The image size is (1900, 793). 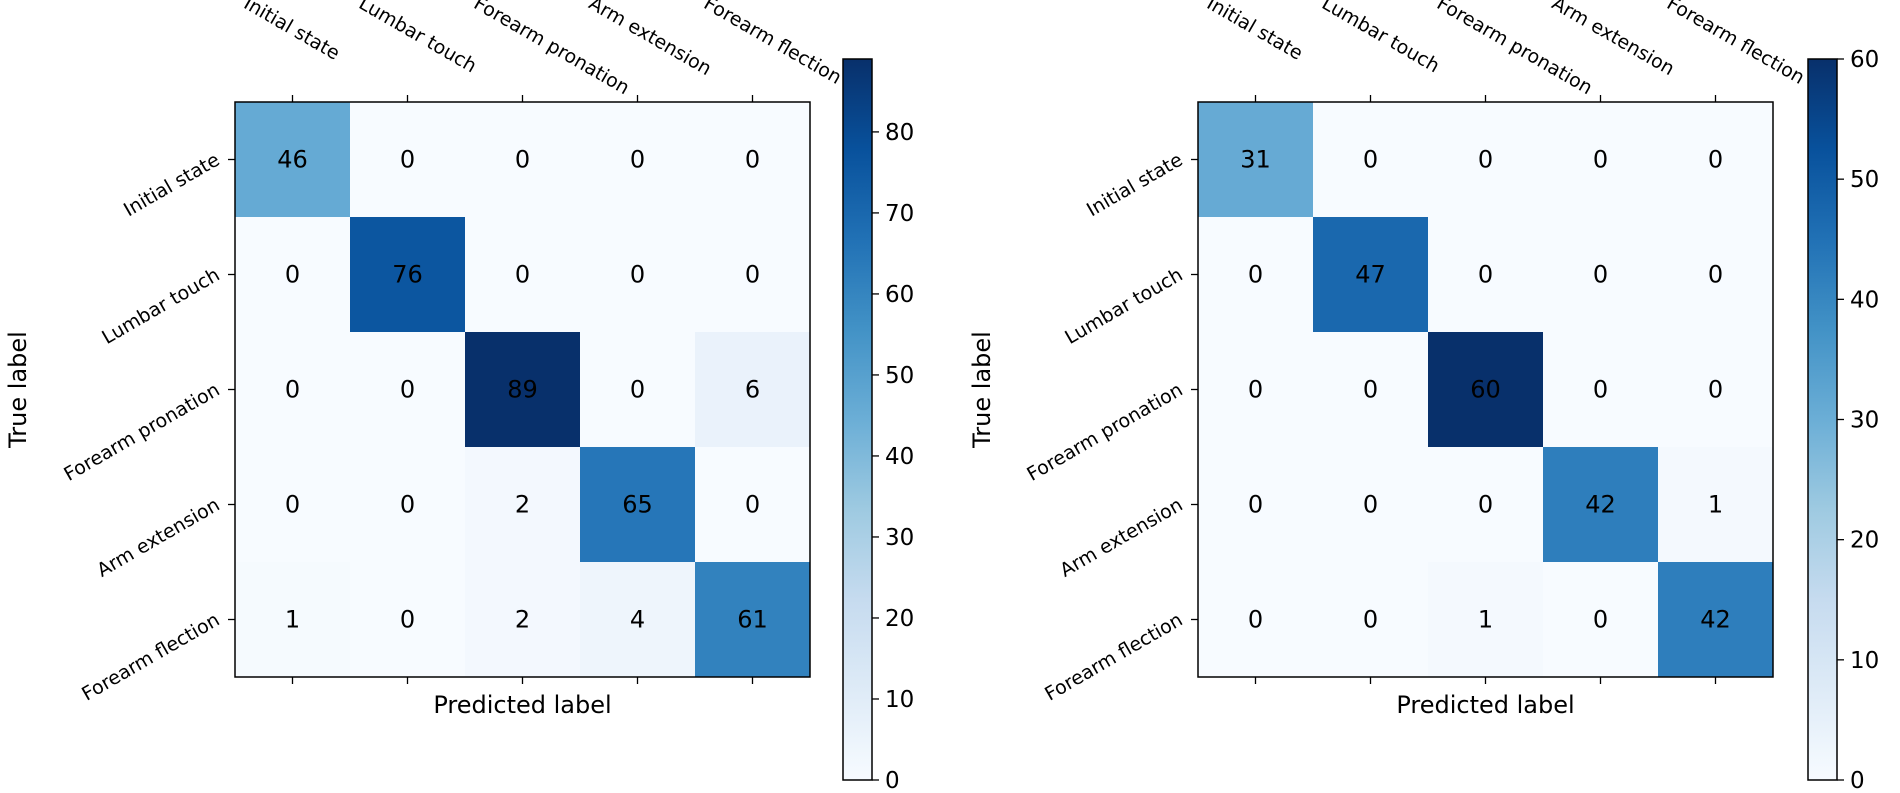 What do you see at coordinates (150, 657) in the screenshot?
I see `y-tick-label-forearm-flection: Forearm flection` at bounding box center [150, 657].